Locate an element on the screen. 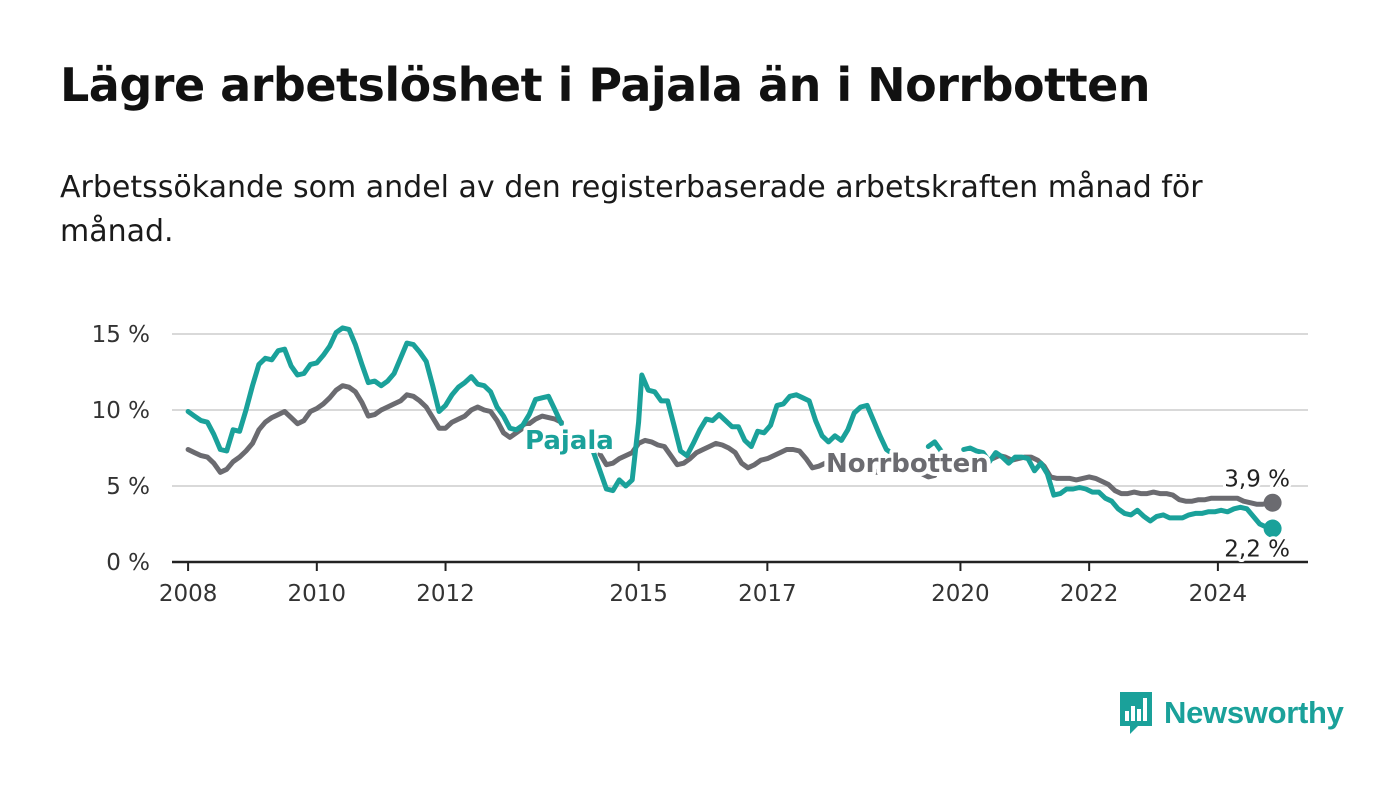 The image size is (1400, 794). end-label-pajala: 2,2 % is located at coordinates (1257, 550).